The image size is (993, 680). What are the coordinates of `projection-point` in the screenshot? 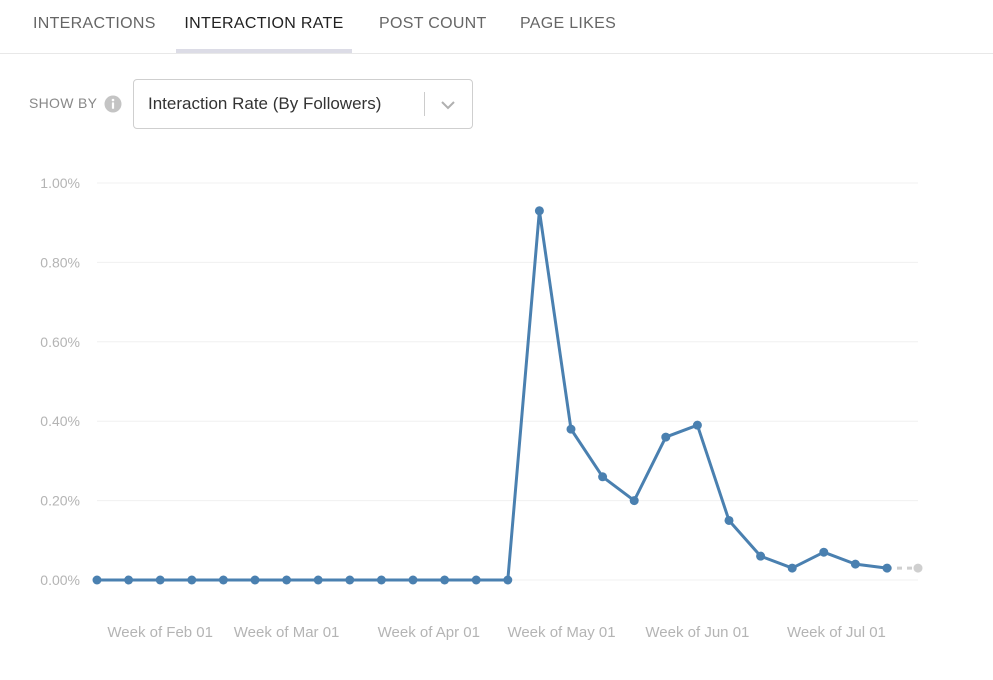 It's located at (918, 568).